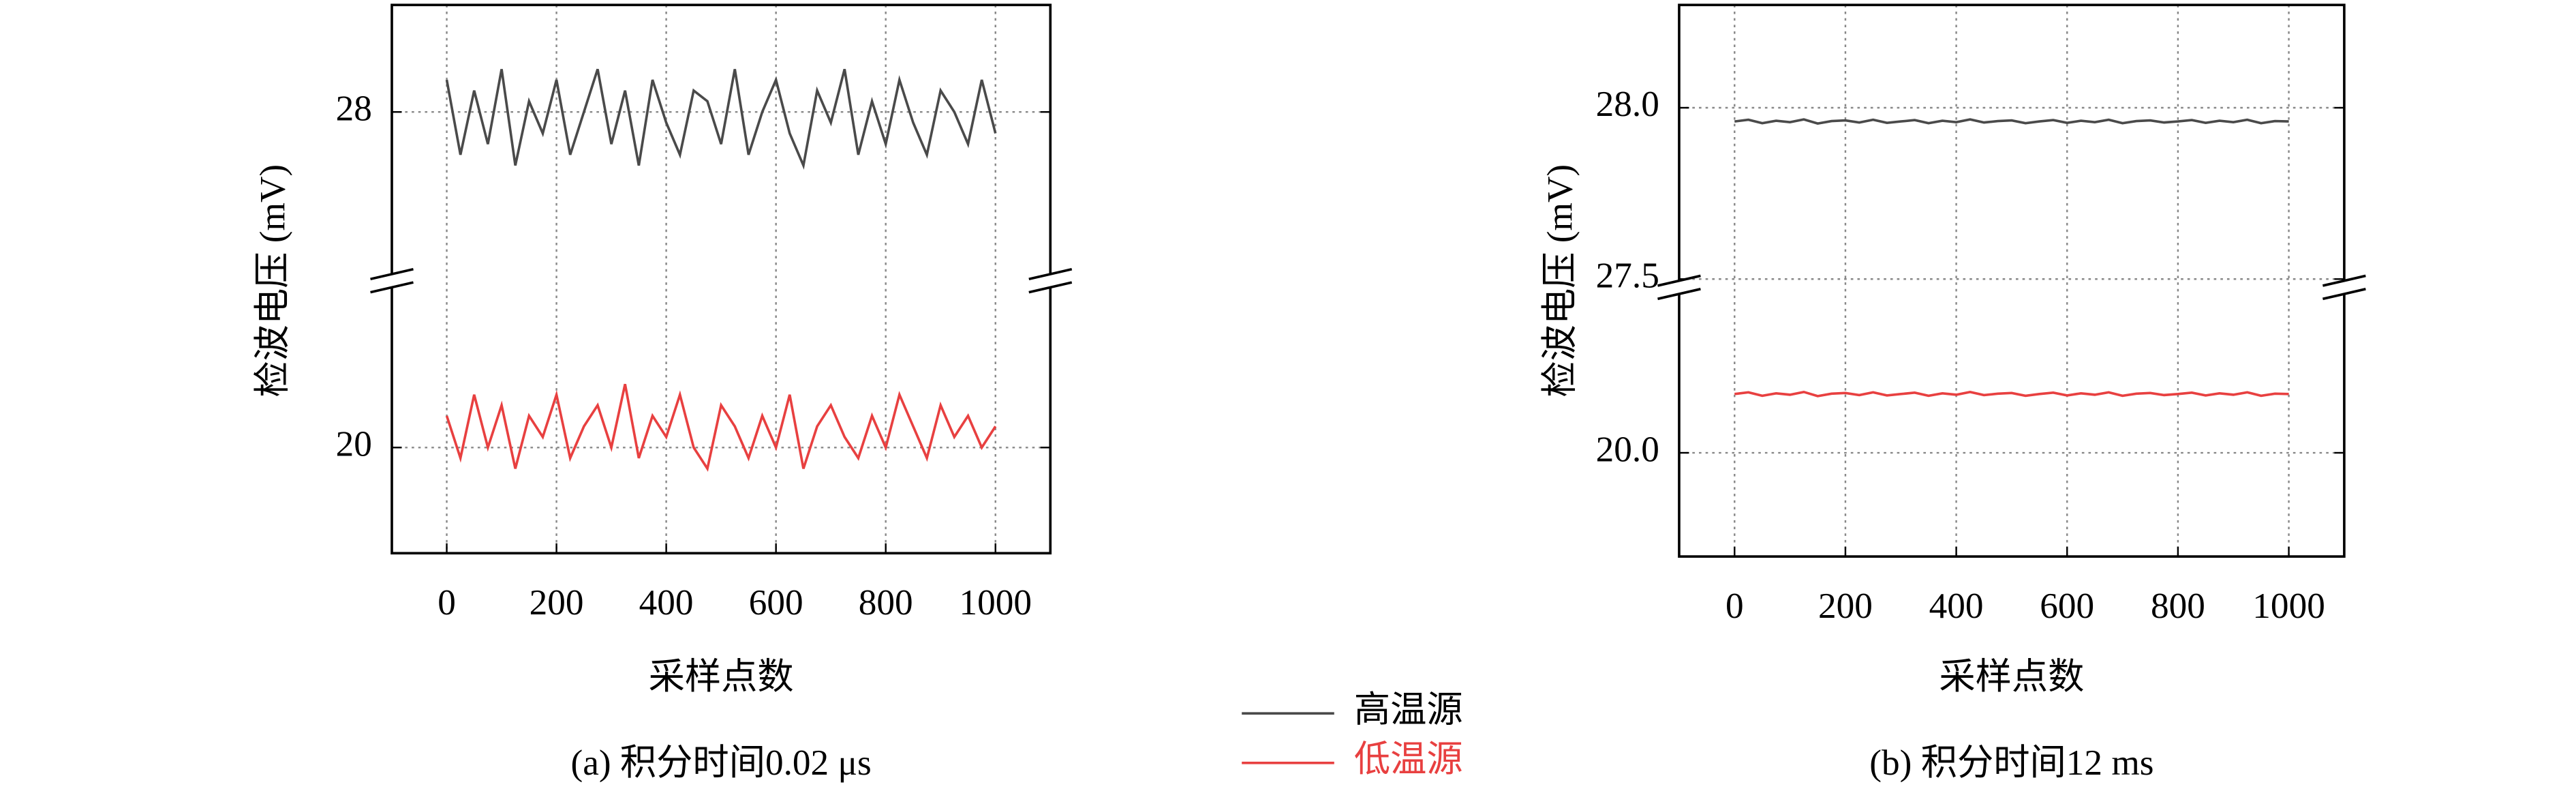 This screenshot has height=791, width=2576. I want to click on y-tick-label: 20.0, so click(1627, 449).